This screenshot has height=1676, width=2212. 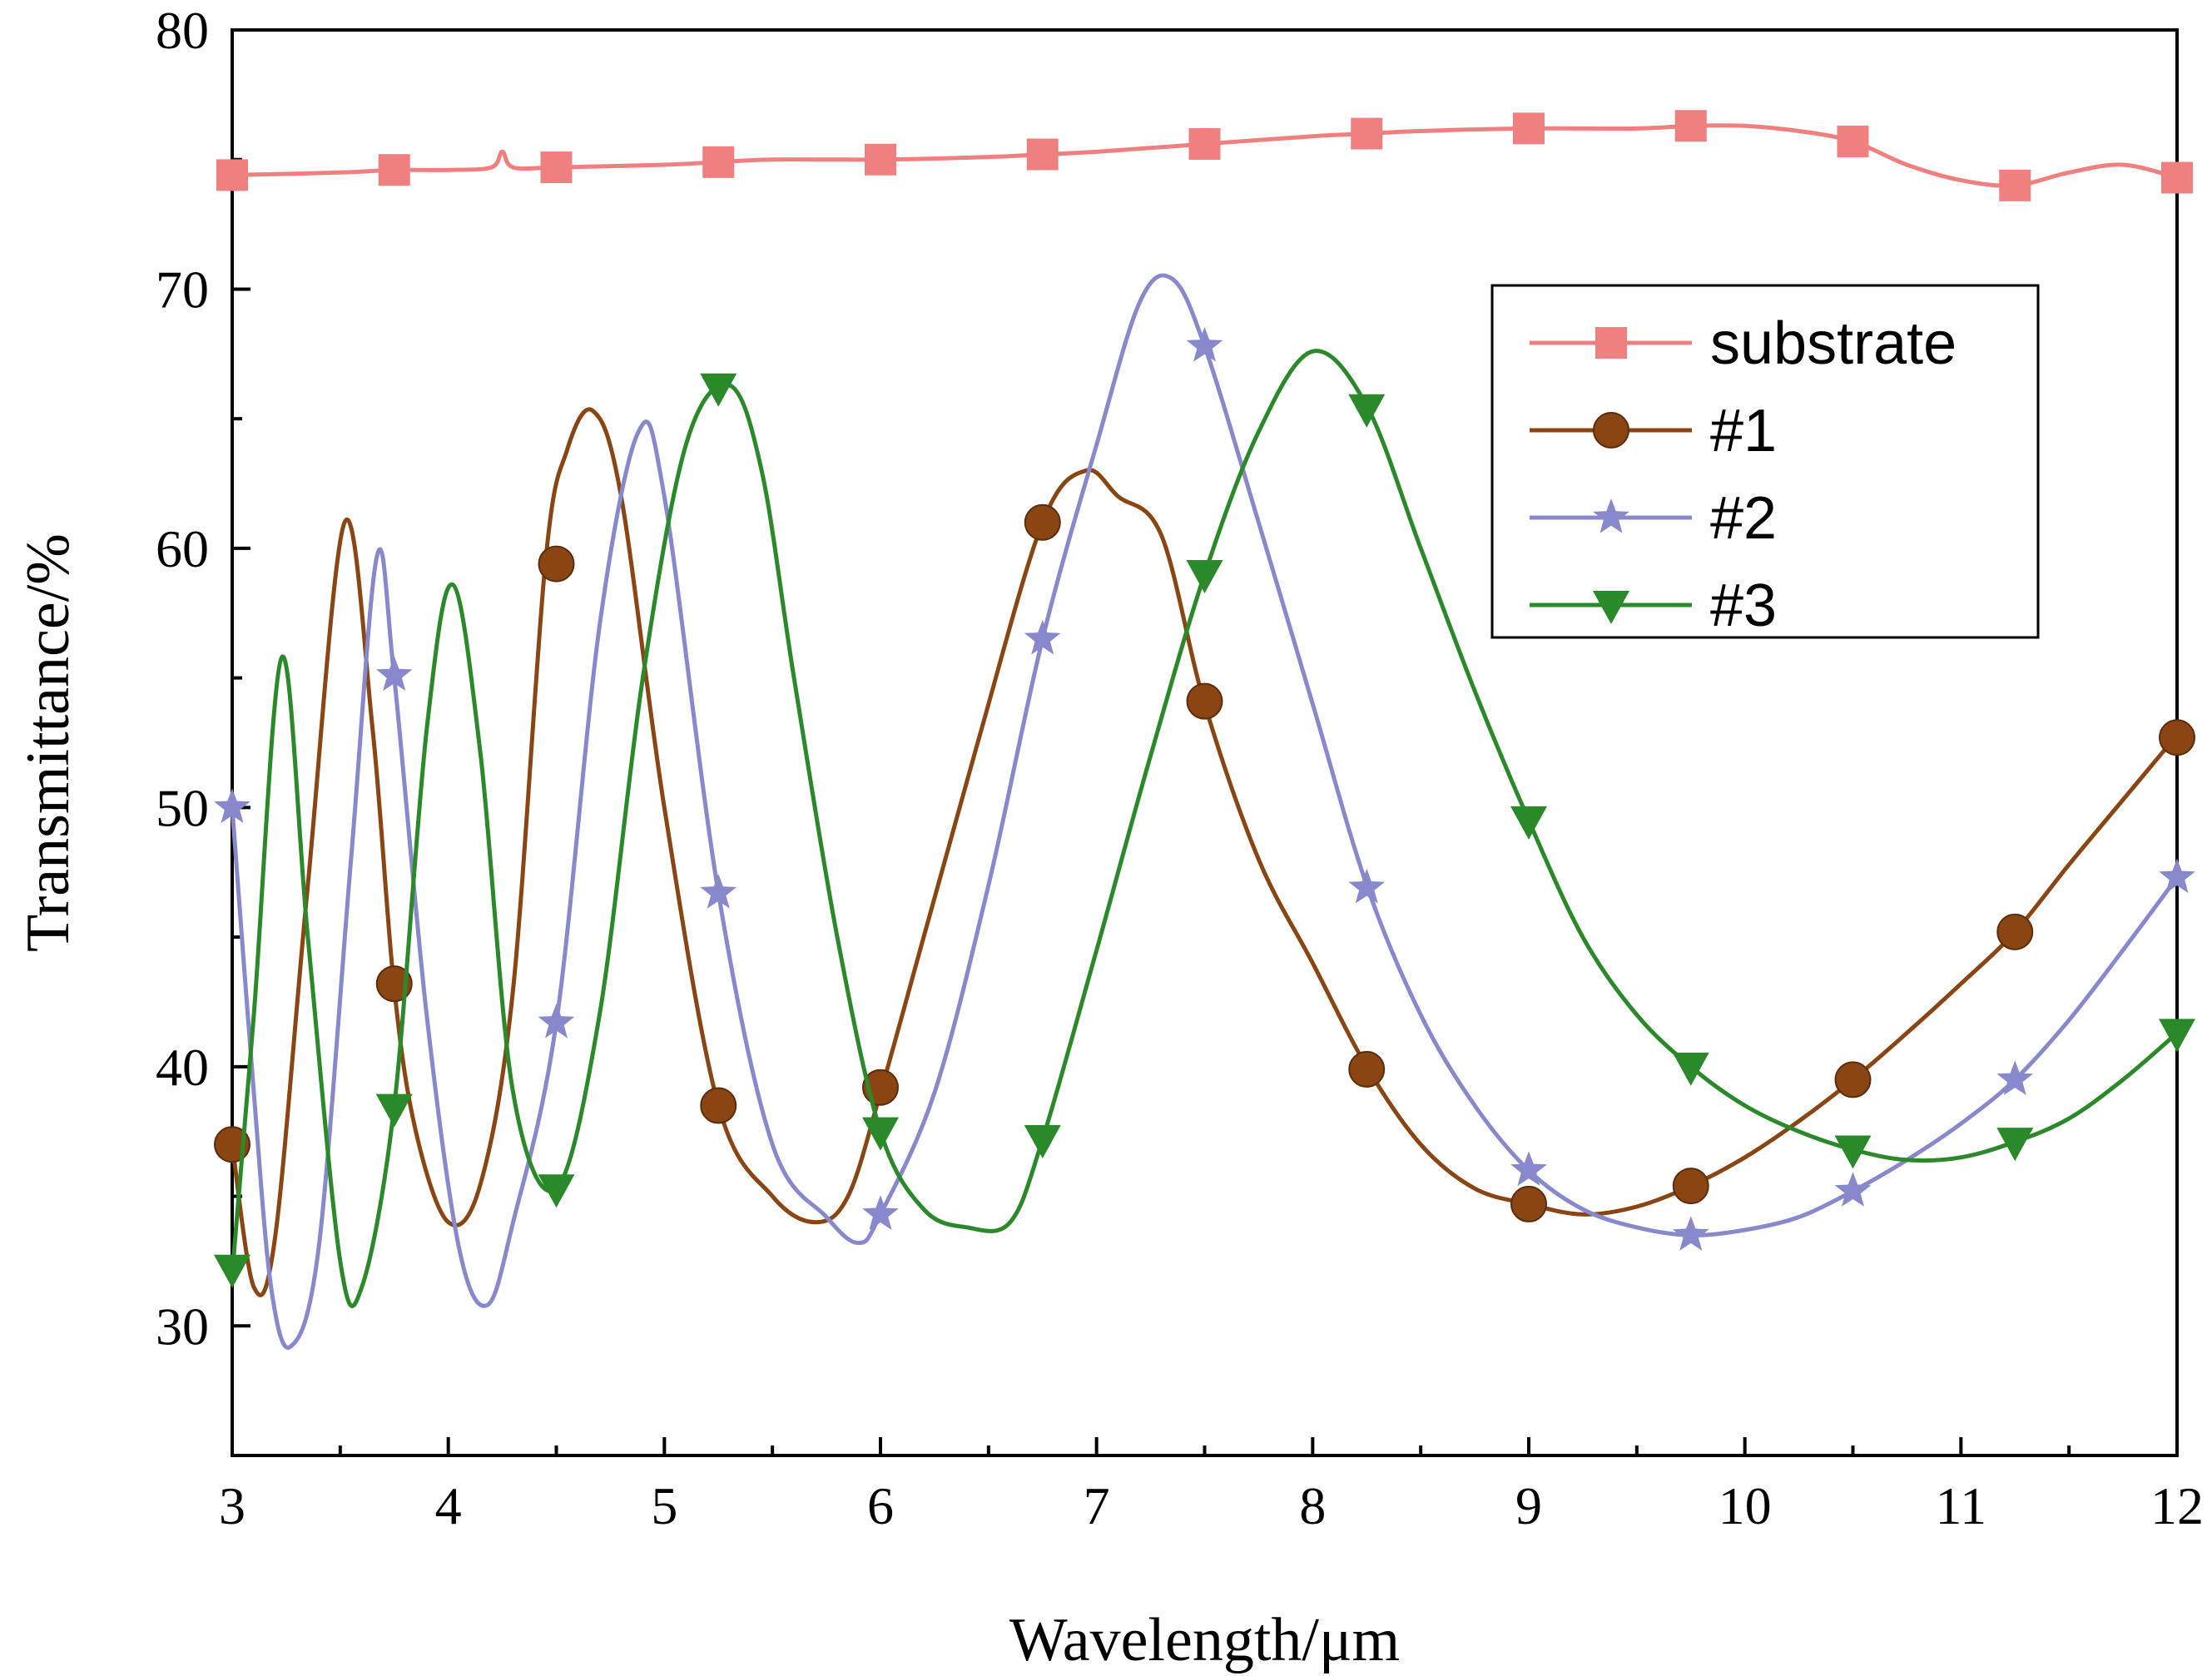 I want to click on x-axis-title: Wavelength/μm, so click(x=1204, y=1640).